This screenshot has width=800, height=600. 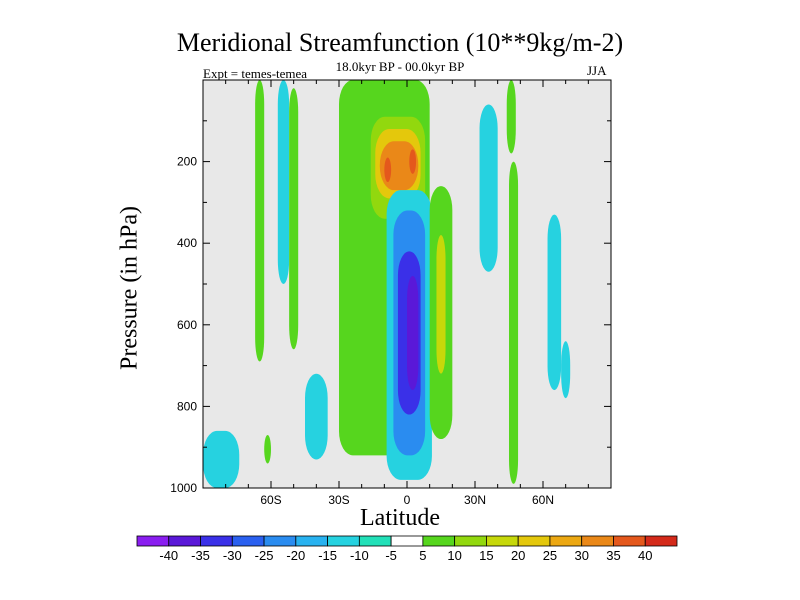 I want to click on colorbar-label: -5, so click(x=391, y=555).